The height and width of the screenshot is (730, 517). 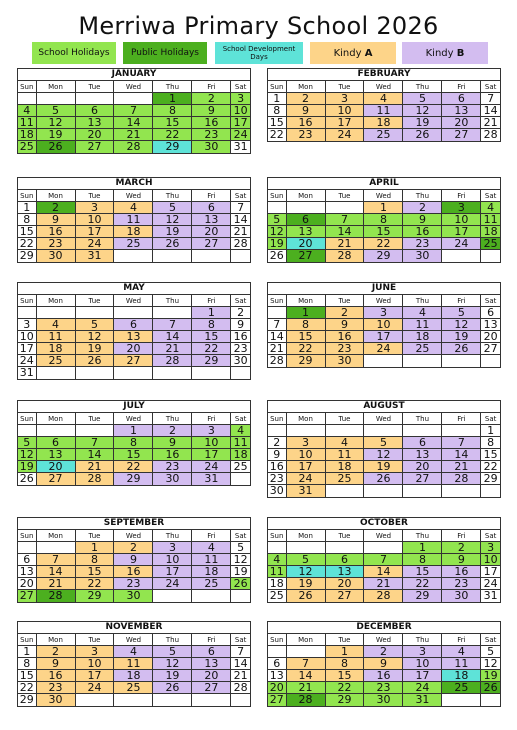 What do you see at coordinates (134, 232) in the screenshot?
I see `week-row: 15 16 17 18 19 20 21` at bounding box center [134, 232].